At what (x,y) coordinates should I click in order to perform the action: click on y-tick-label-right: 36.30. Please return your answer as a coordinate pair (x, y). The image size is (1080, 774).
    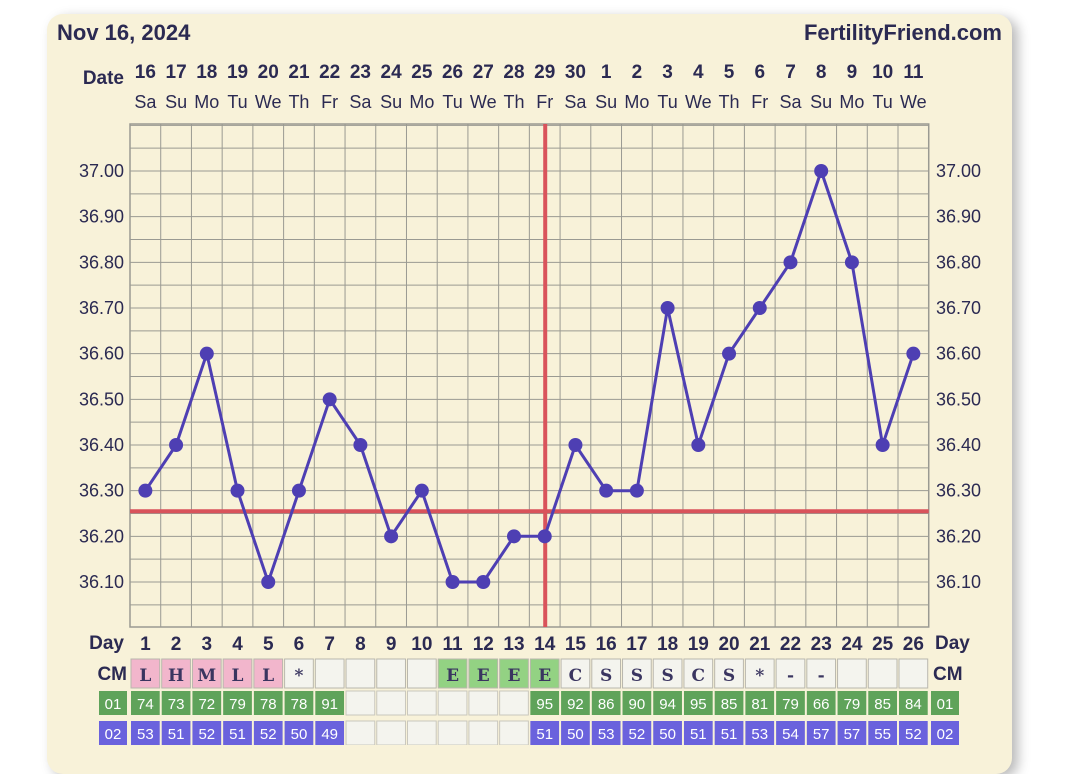
    Looking at the image, I should click on (958, 491).